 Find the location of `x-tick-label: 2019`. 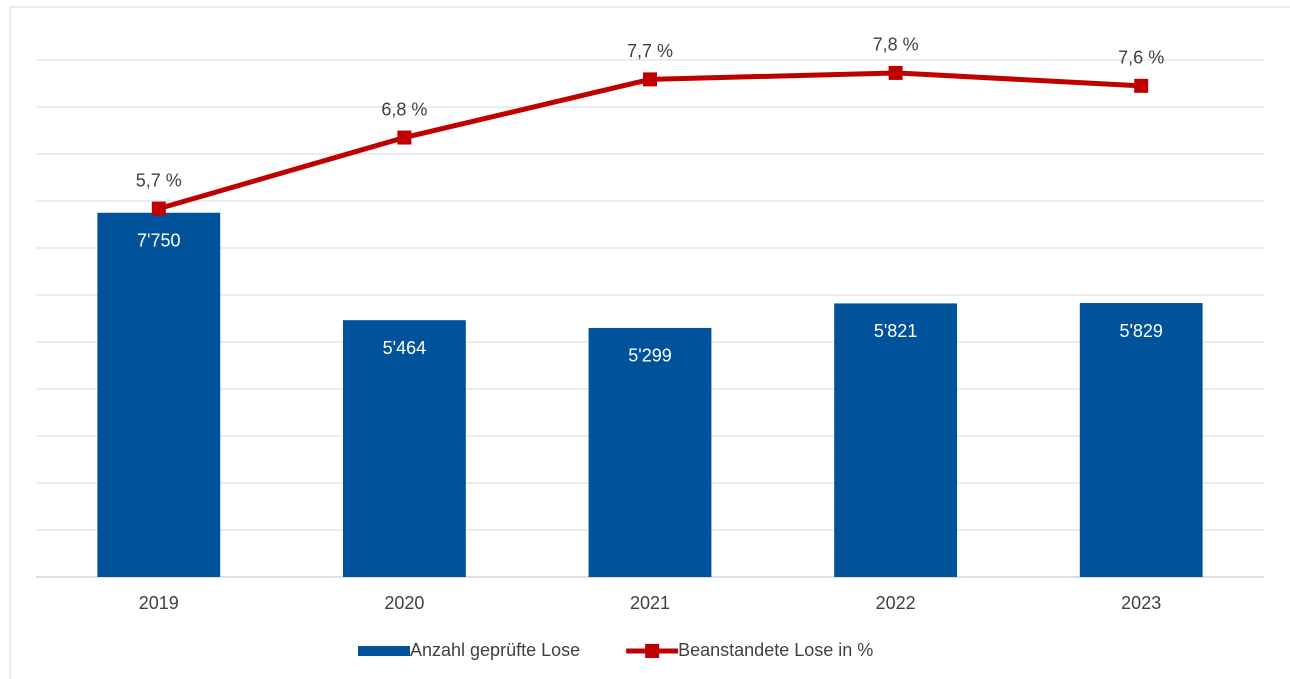

x-tick-label: 2019 is located at coordinates (159, 603).